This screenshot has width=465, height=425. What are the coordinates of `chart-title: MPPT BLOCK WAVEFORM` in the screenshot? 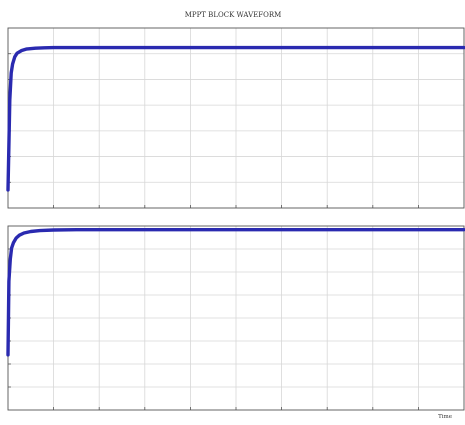 It's located at (233, 15).